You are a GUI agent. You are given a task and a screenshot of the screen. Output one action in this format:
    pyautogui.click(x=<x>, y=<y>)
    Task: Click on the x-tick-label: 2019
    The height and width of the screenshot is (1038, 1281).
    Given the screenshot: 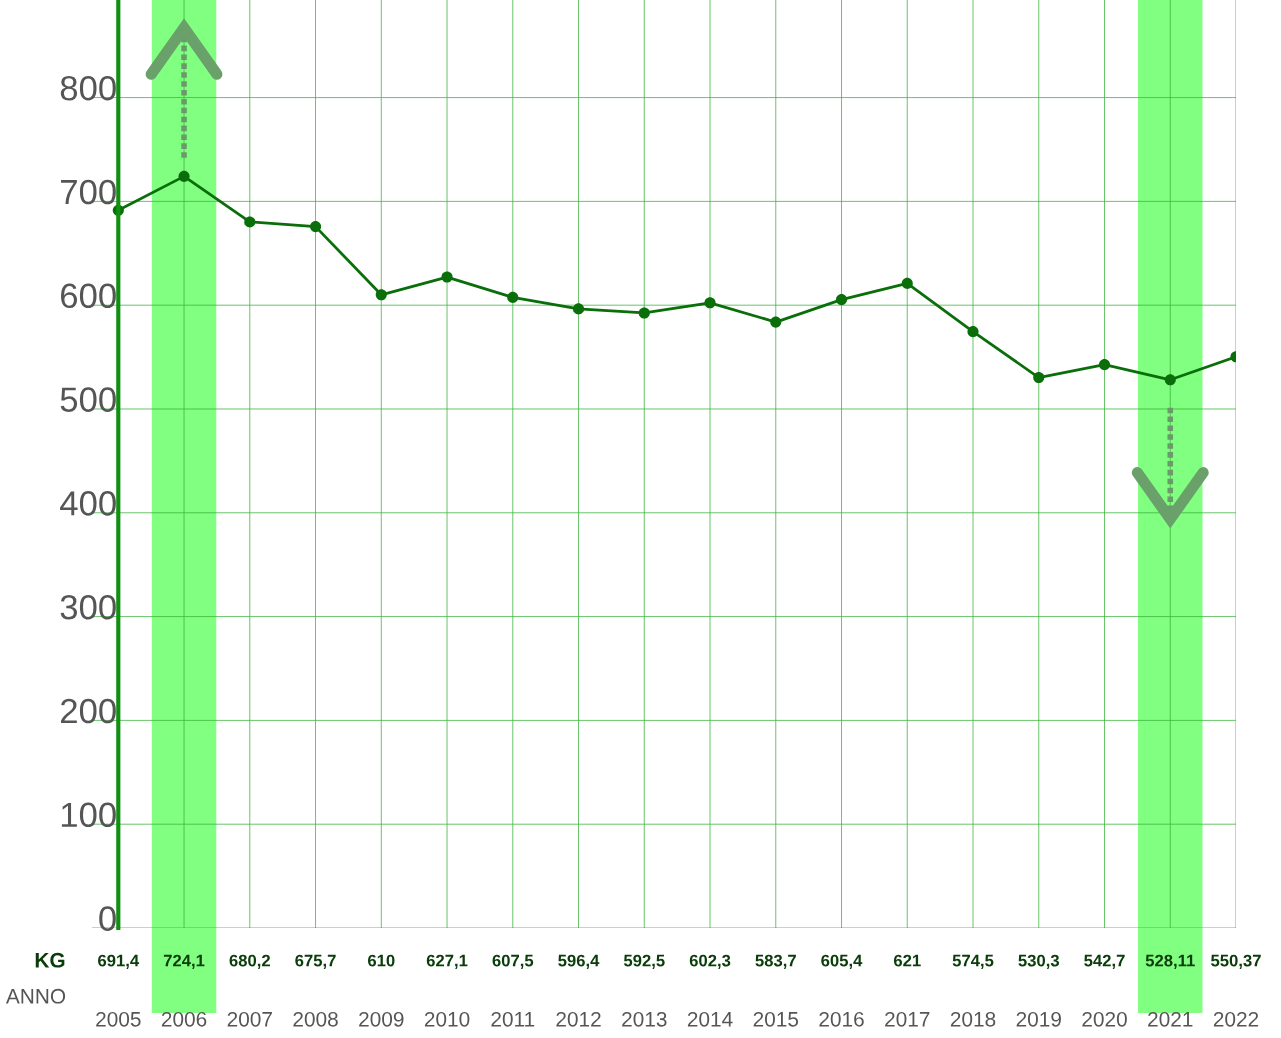 What is the action you would take?
    pyautogui.click(x=1038, y=1019)
    